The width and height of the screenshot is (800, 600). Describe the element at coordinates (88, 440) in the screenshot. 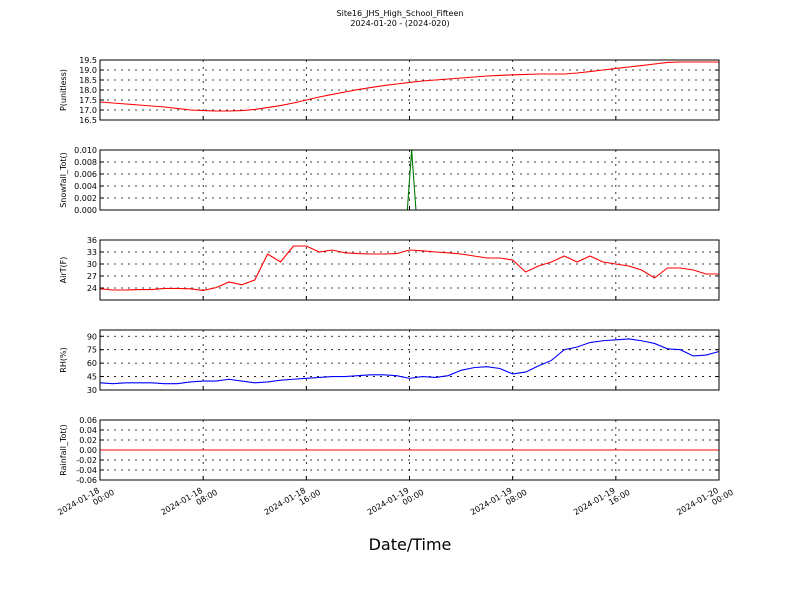

I see `y-tick-label: 0.02` at that location.